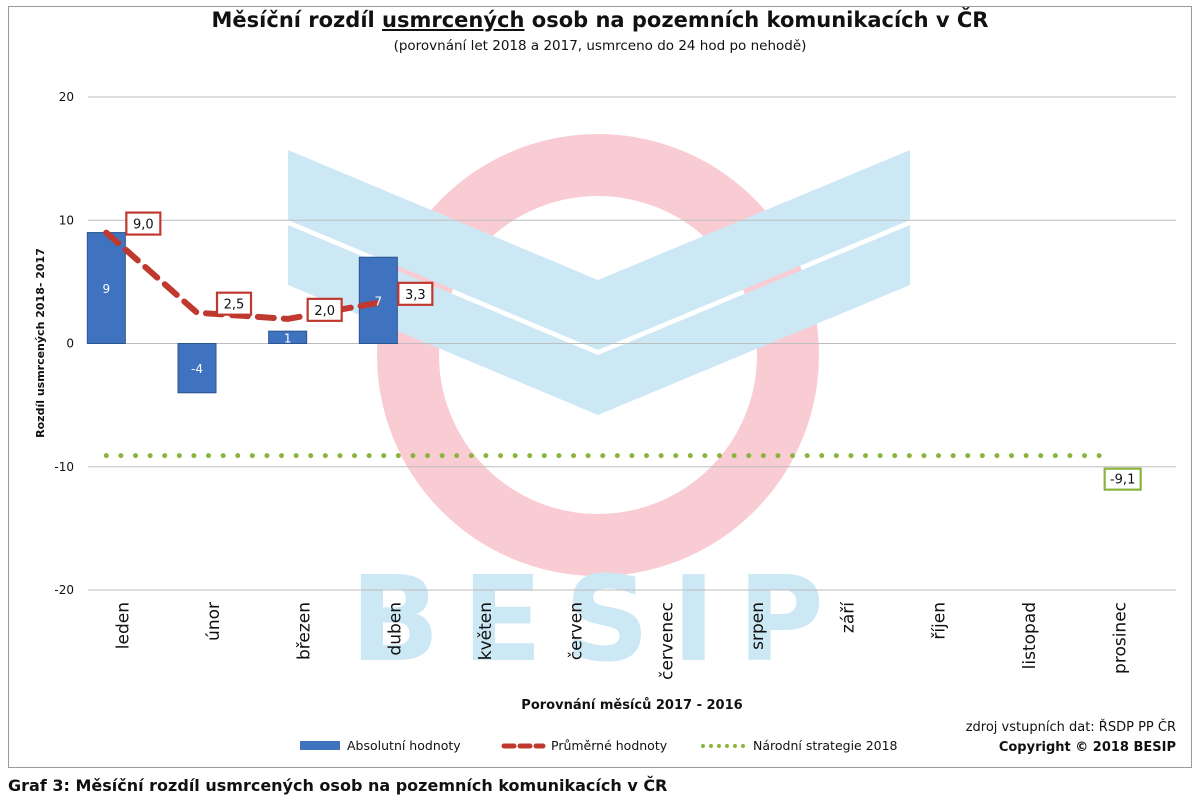 This screenshot has height=806, width=1200. Describe the element at coordinates (395, 629) in the screenshot. I see `x-tick-label: duben` at that location.